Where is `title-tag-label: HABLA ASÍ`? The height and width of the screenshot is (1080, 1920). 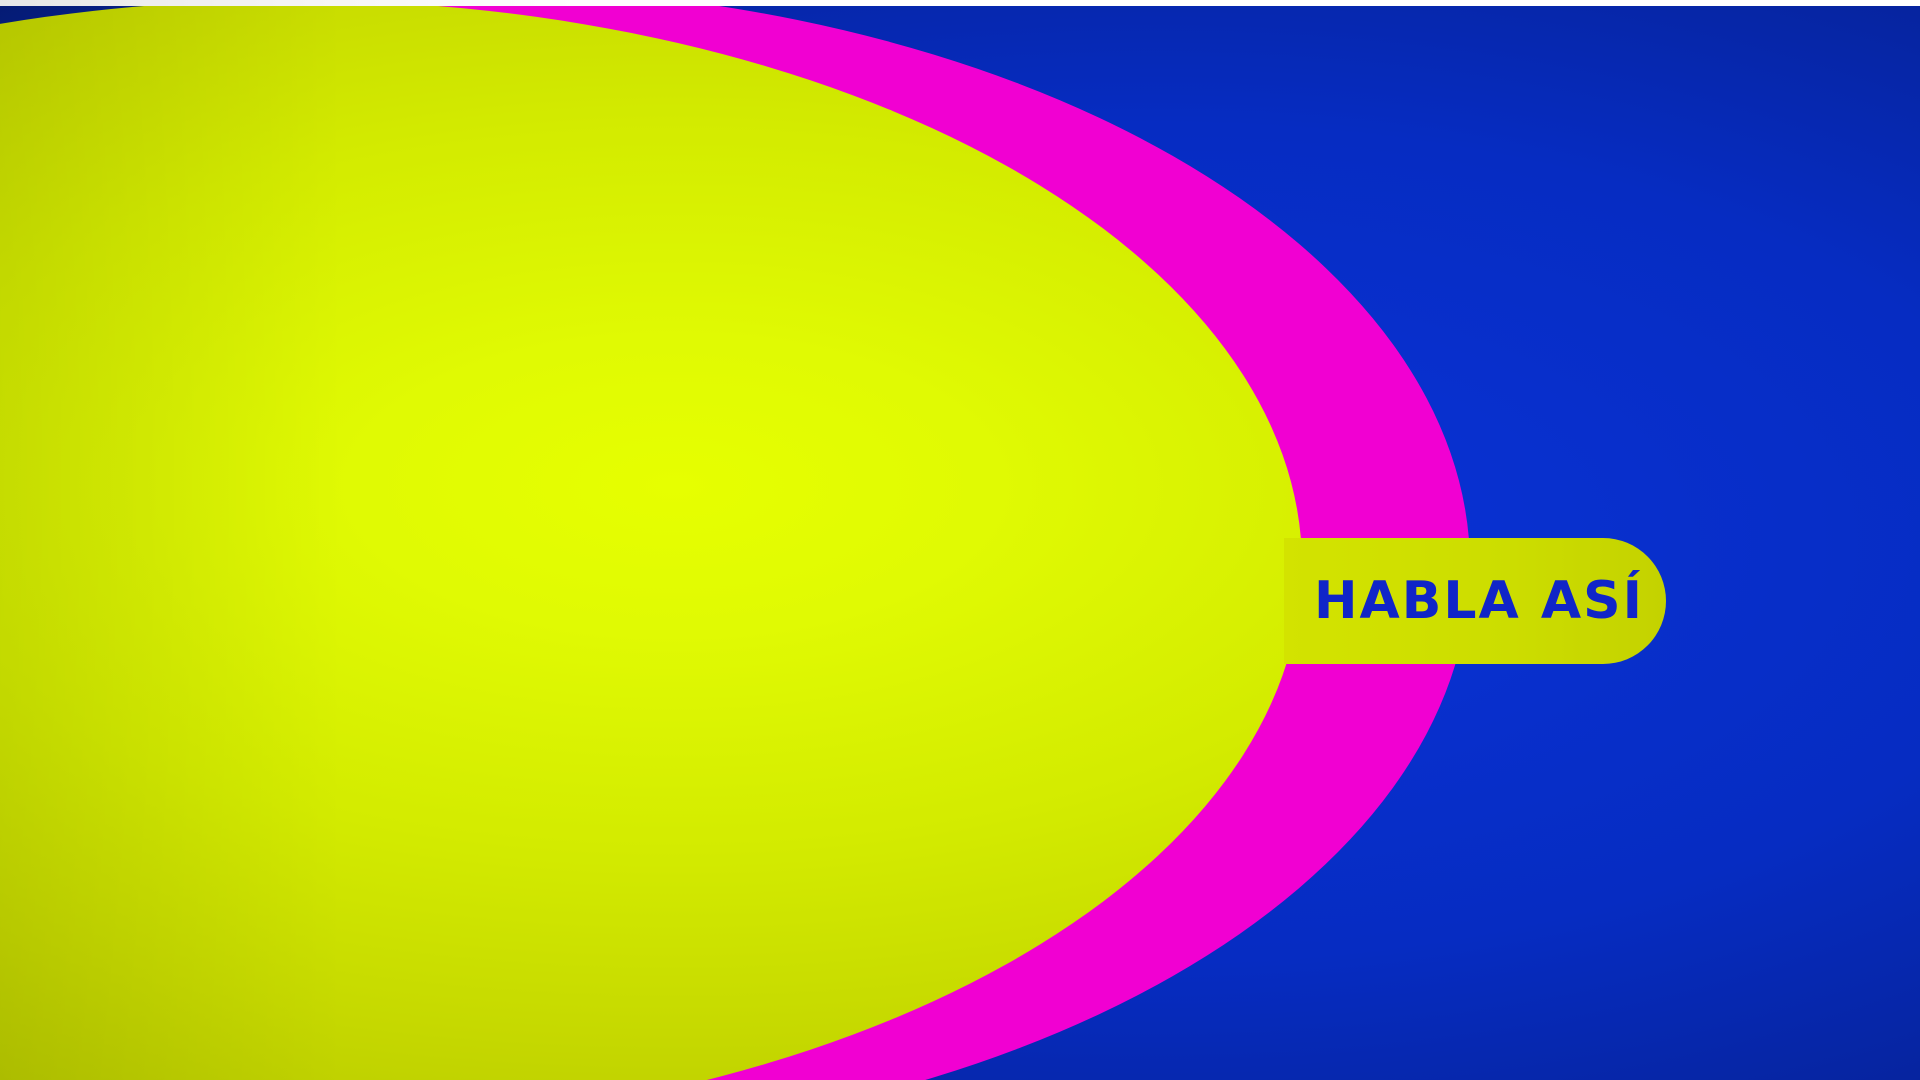
title-tag-label: HABLA ASÍ is located at coordinates (1479, 601).